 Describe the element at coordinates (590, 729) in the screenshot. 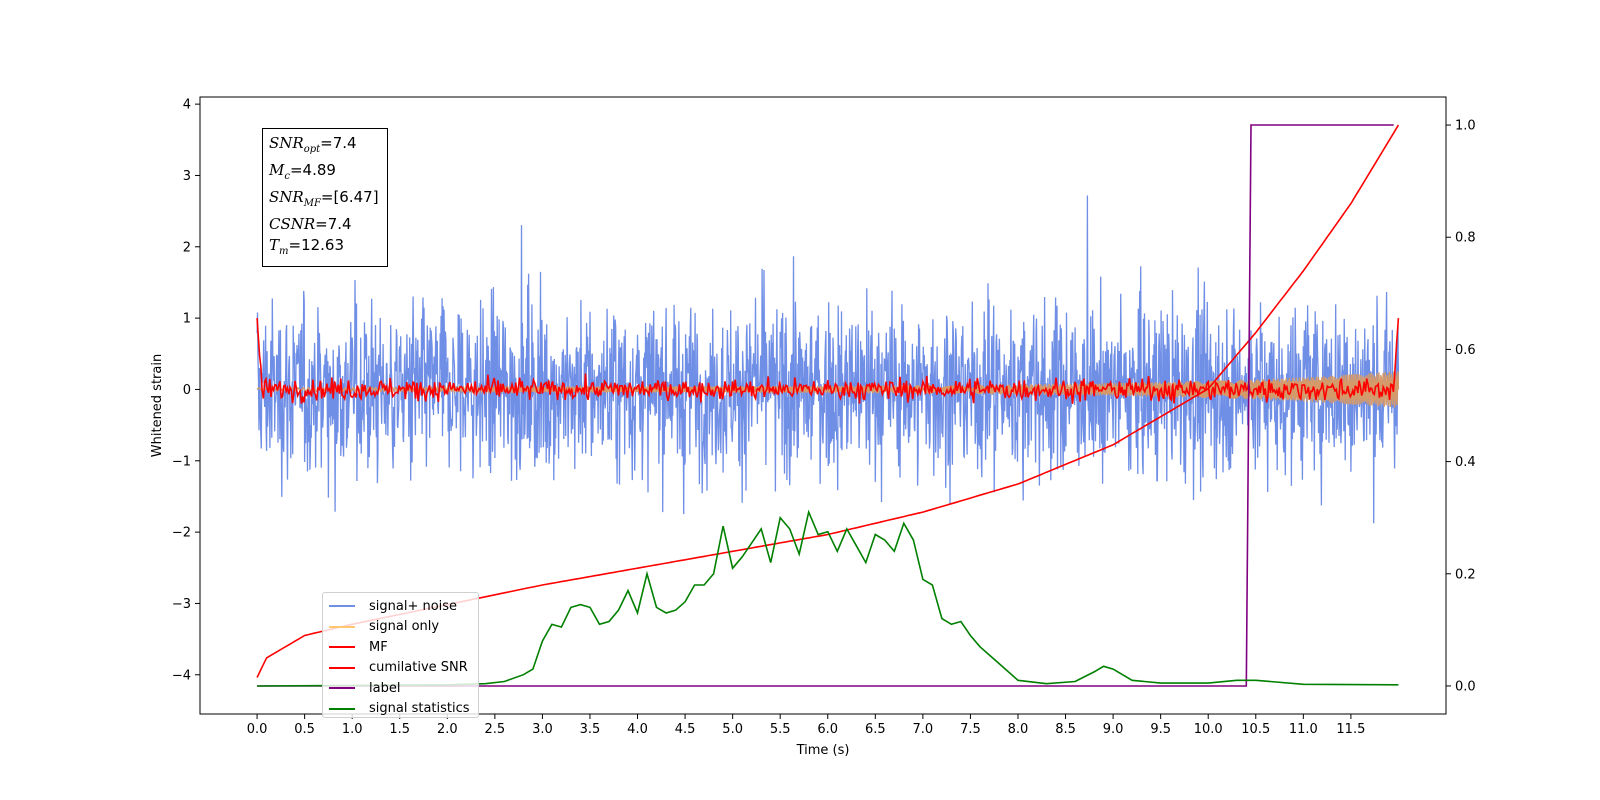

I see `x-tick-label: 3.5` at that location.